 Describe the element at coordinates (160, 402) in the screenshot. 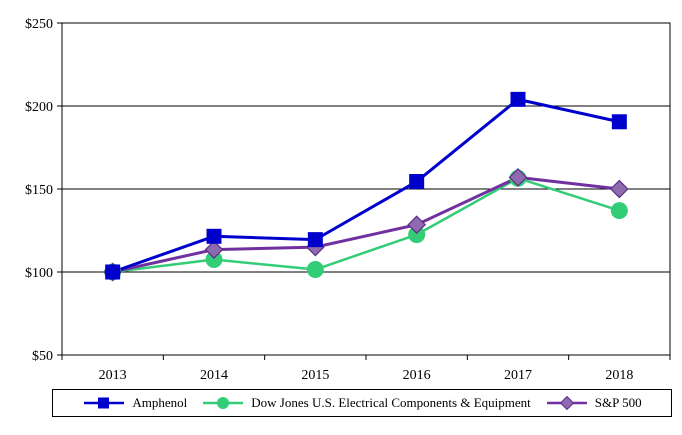

I see `legend-label-amphenol: Amphenol` at that location.